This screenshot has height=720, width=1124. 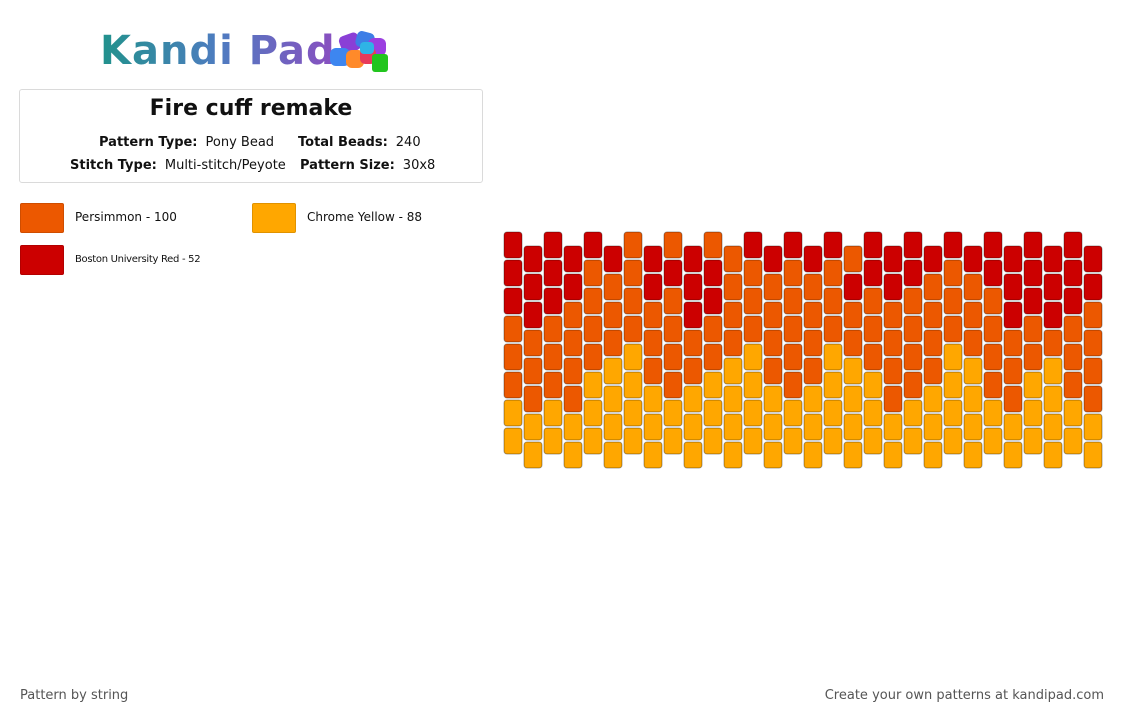 I want to click on stitch-type-label: Stitch Type:, so click(x=113, y=165).